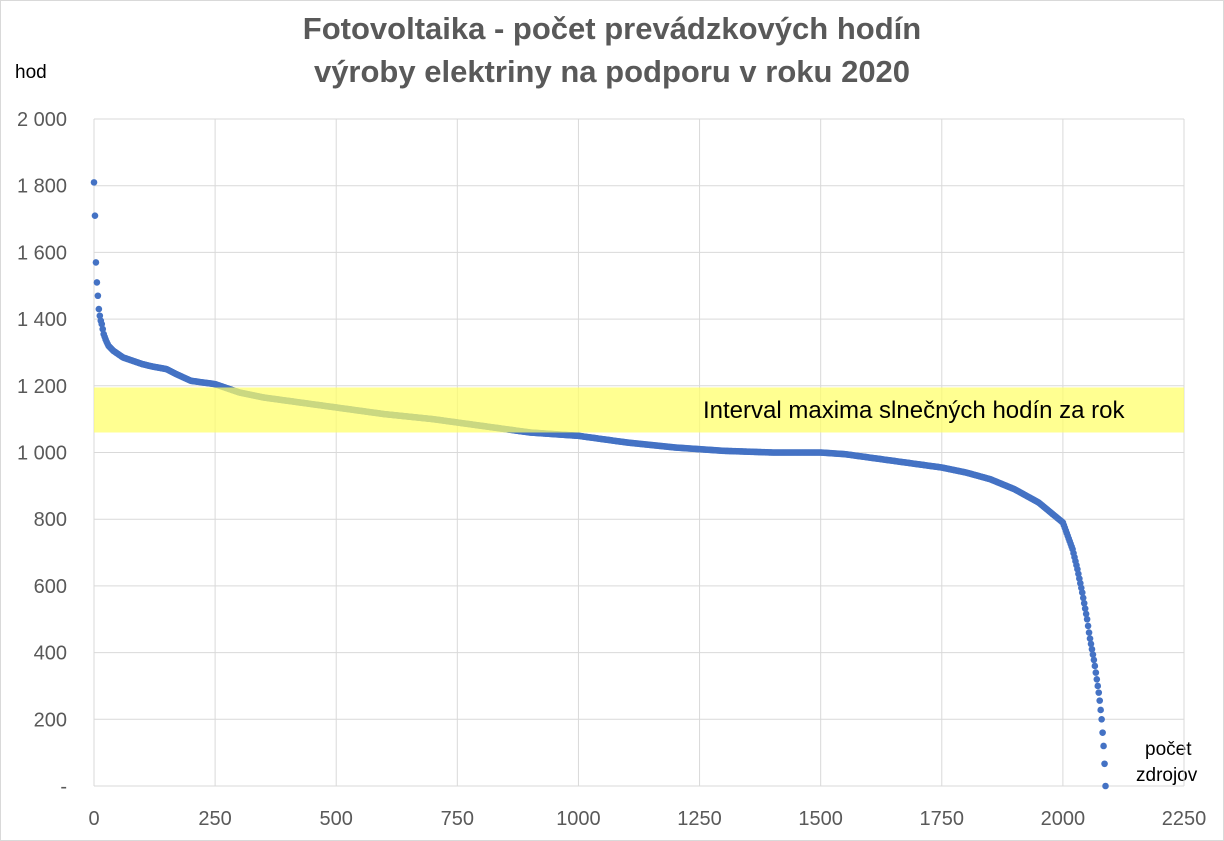 Image resolution: width=1224 pixels, height=841 pixels. I want to click on x-tick-label: 2250, so click(1184, 819).